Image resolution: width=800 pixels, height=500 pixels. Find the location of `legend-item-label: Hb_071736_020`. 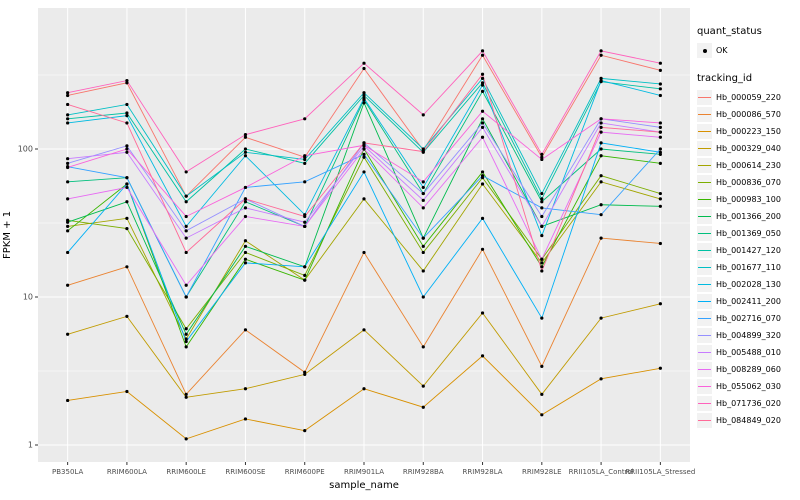

legend-item-label: Hb_071736_020 is located at coordinates (748, 403).